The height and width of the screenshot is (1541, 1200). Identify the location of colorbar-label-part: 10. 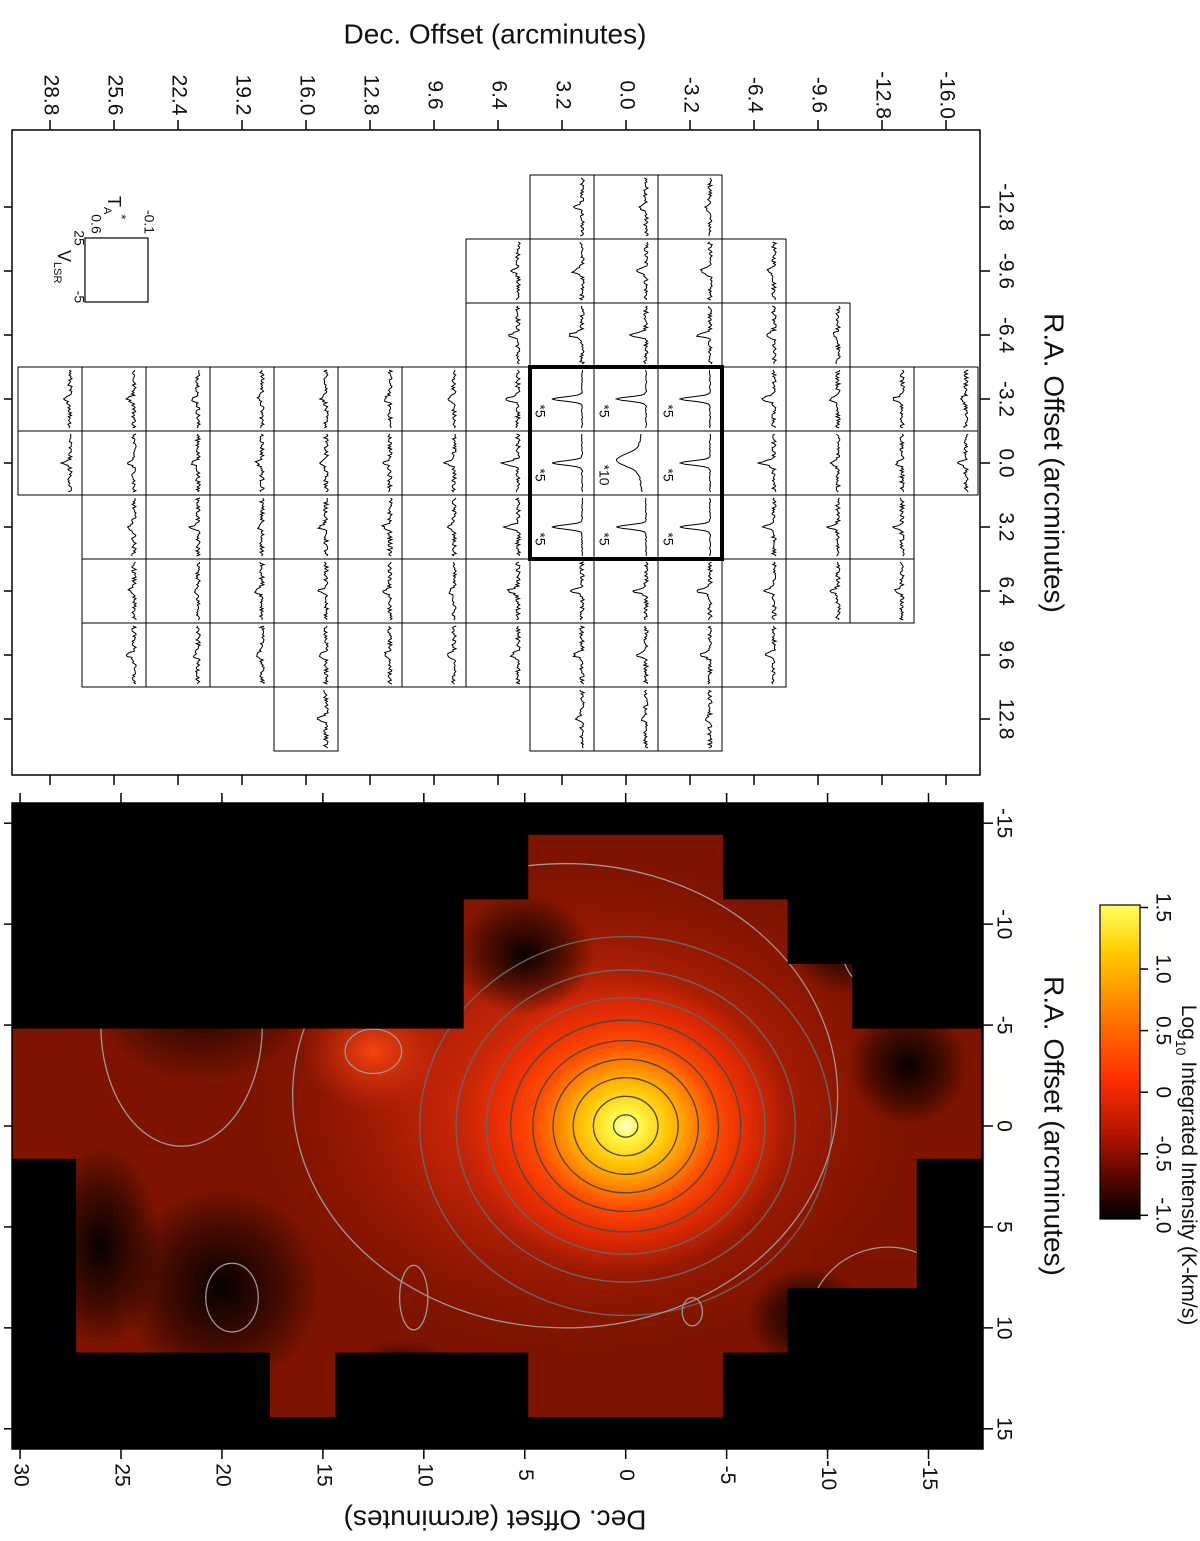
(1181, 1048).